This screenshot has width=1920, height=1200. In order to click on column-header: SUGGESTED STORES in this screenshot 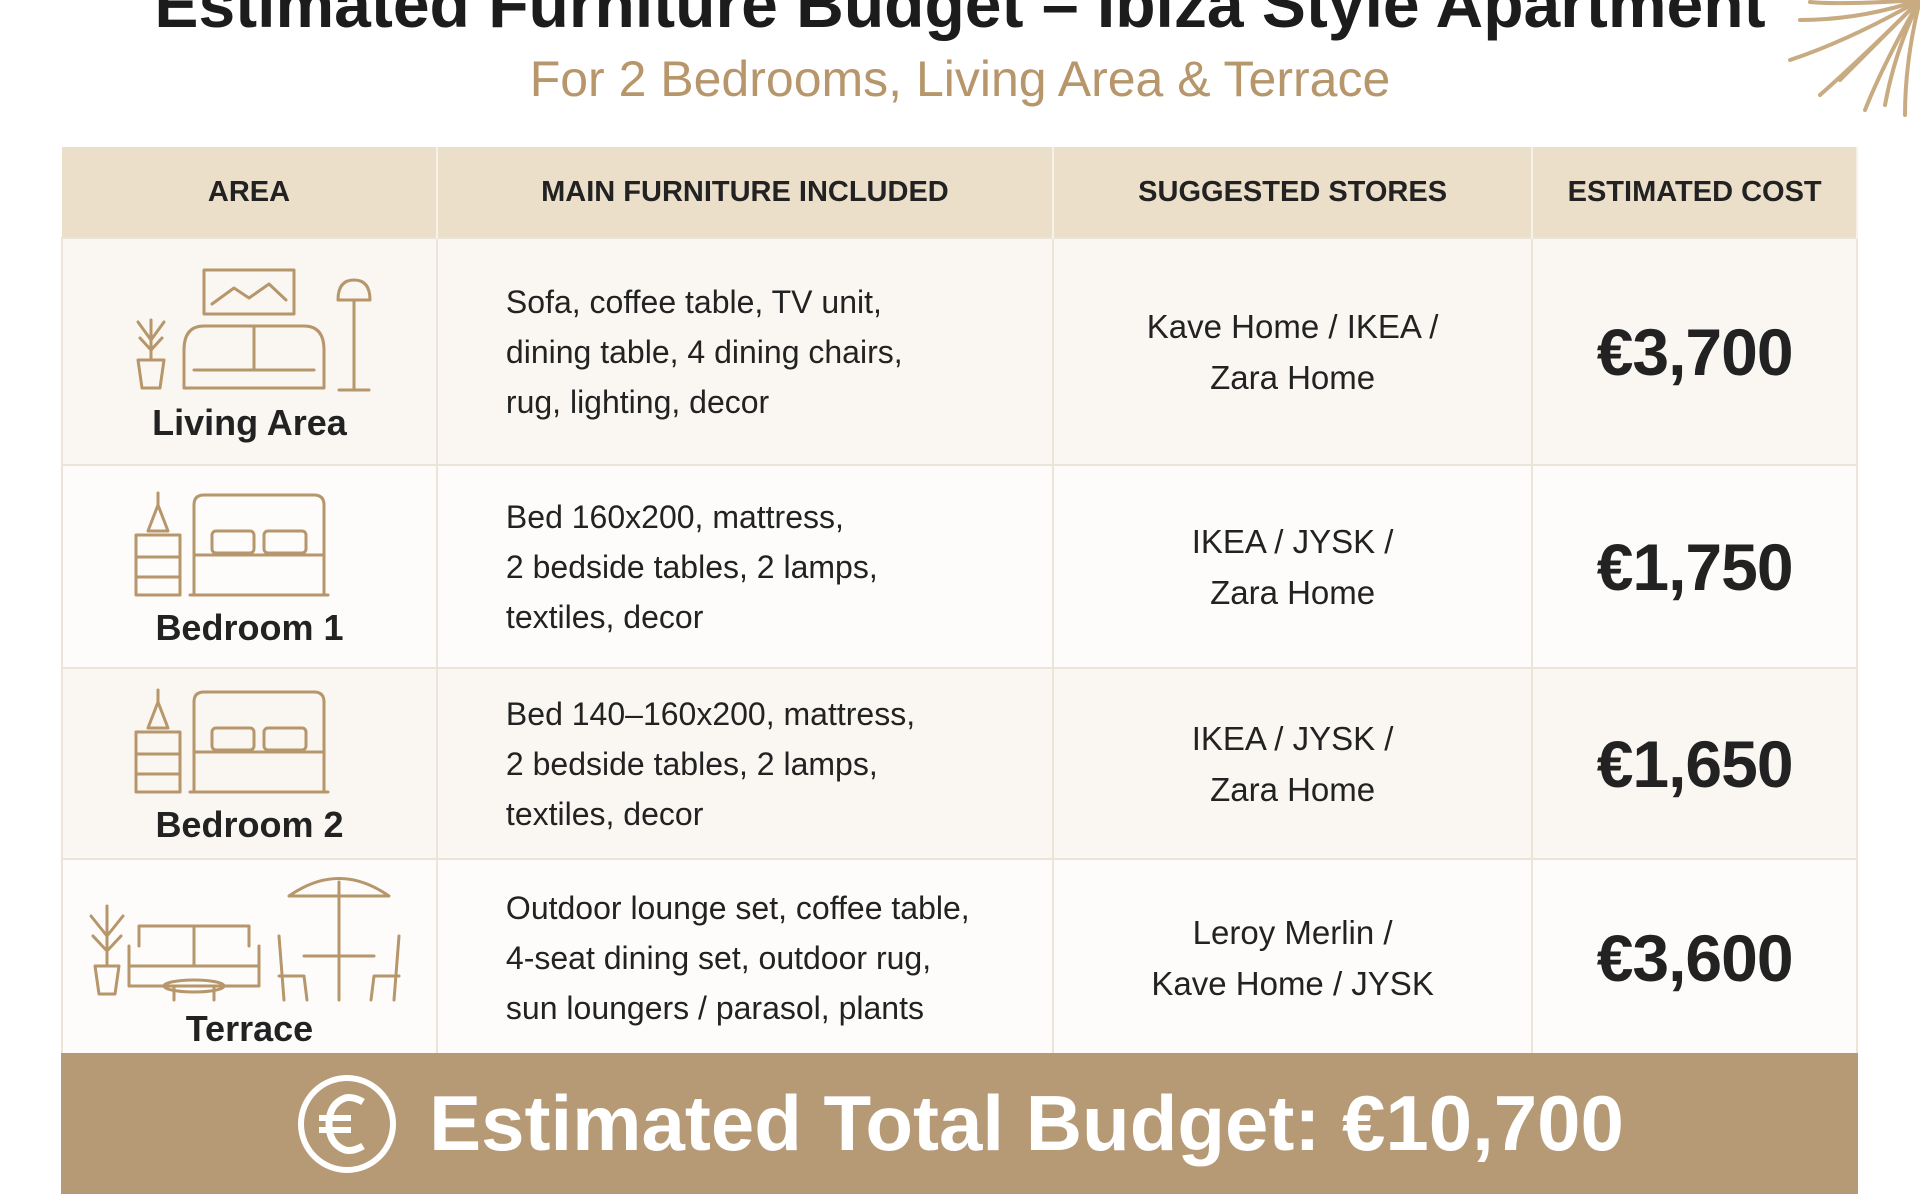, I will do `click(1293, 192)`.